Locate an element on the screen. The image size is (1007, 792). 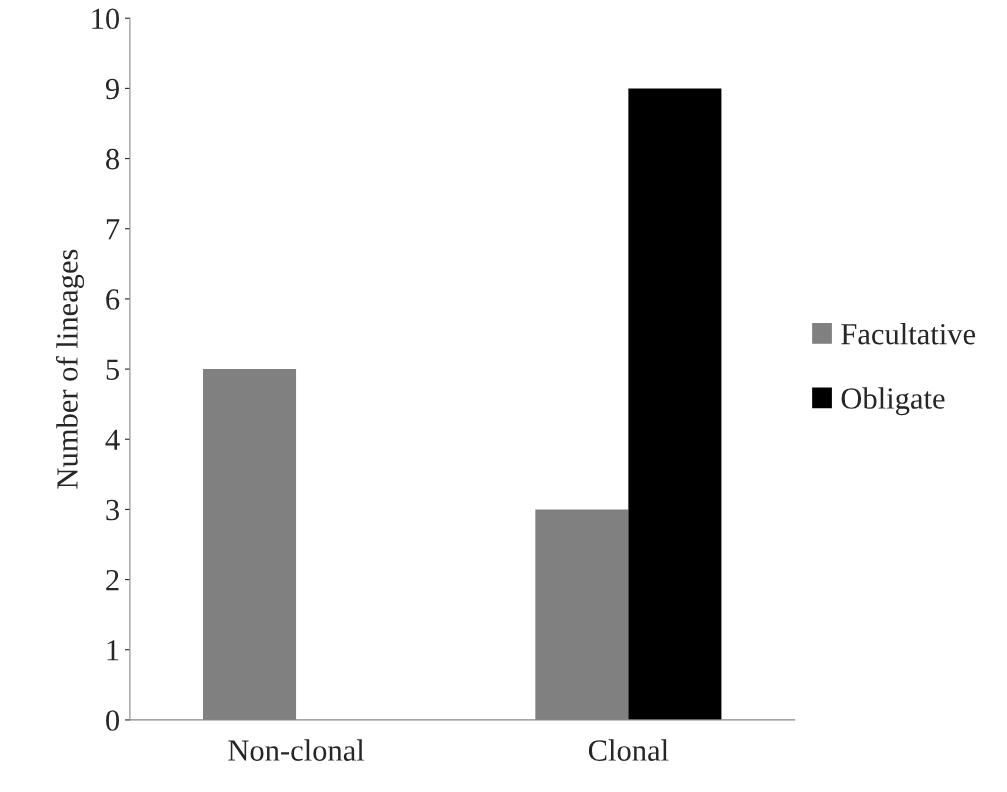
x-tick-label: Non-clonal is located at coordinates (296, 750).